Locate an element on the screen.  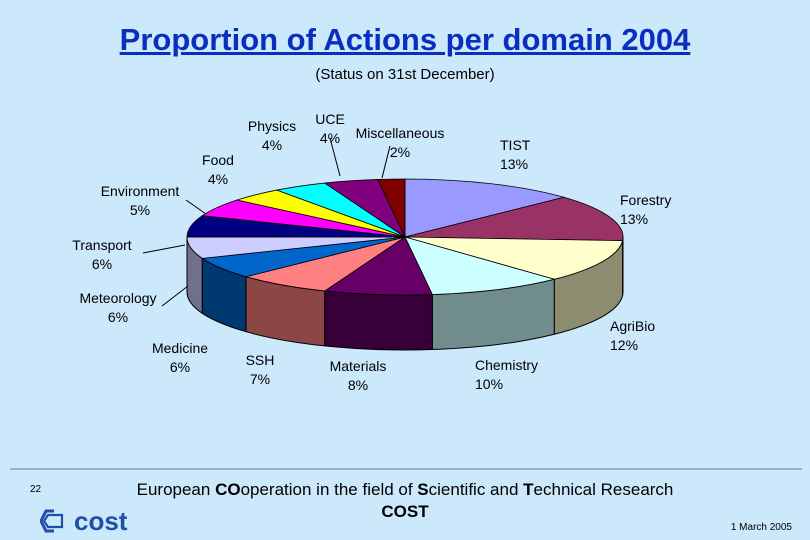
footer-date: 1 March 2005 is located at coordinates (761, 527).